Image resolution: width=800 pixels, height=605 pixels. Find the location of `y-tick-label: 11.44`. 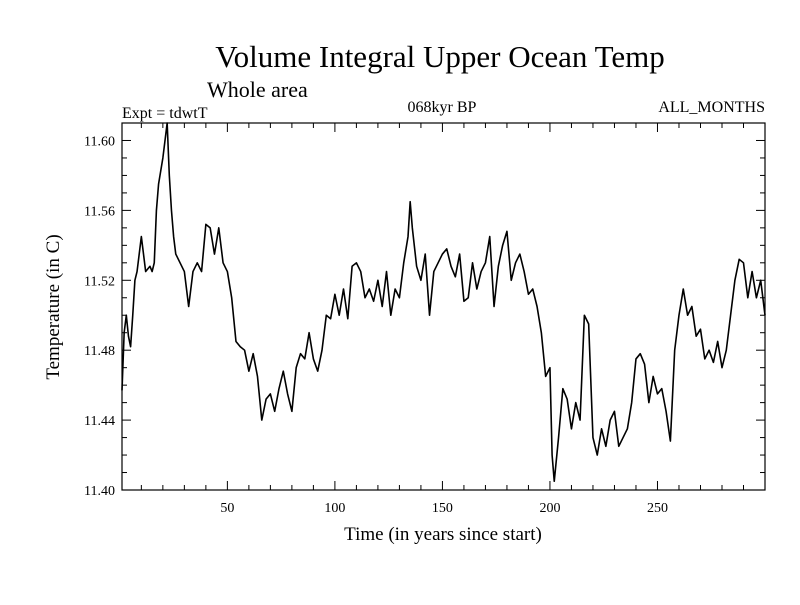

y-tick-label: 11.44 is located at coordinates (99, 421).